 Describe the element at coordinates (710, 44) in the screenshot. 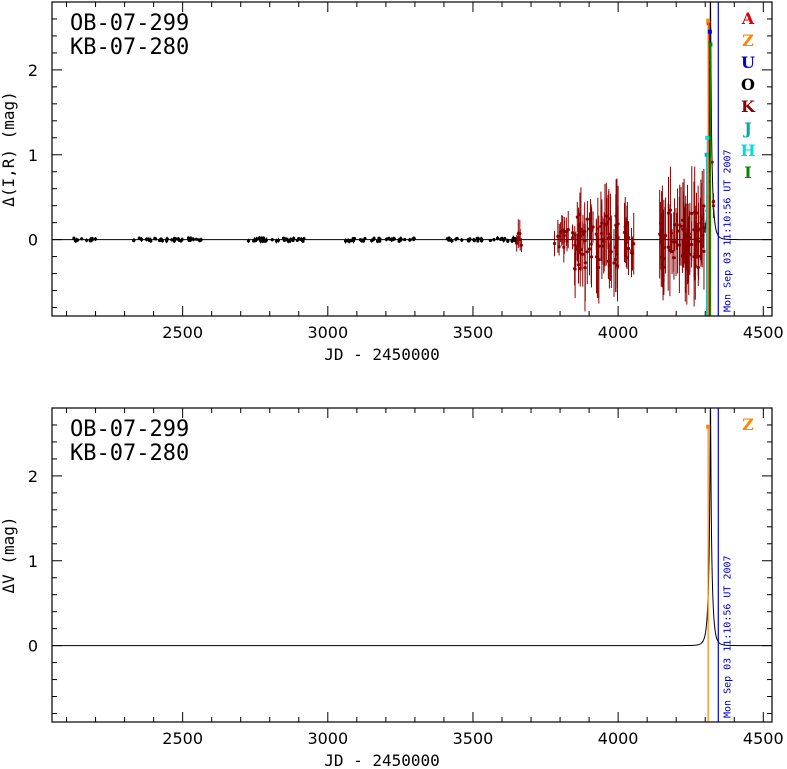

I see `peak-point` at that location.